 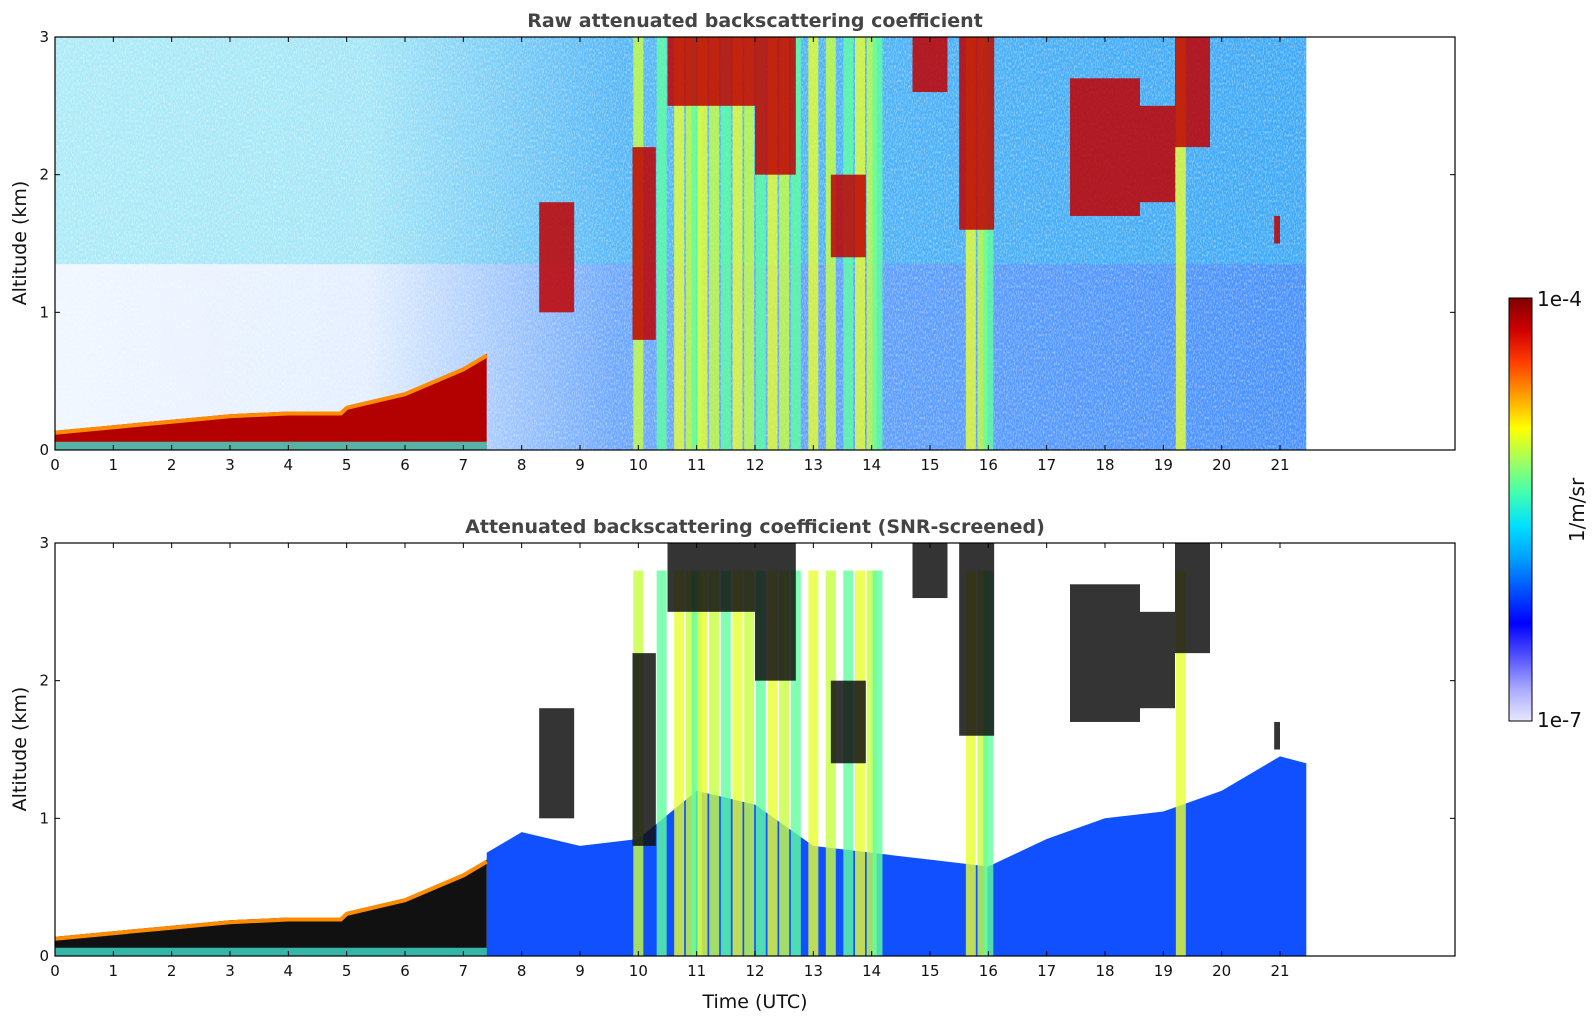 What do you see at coordinates (20, 243) in the screenshot?
I see `y-axis-label: Altitude (km)` at bounding box center [20, 243].